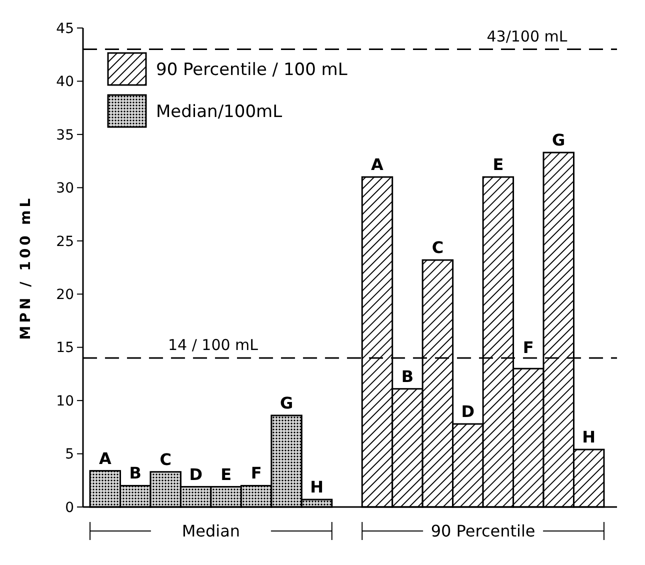  I want to click on y-tick-label: 25, so click(65, 242).